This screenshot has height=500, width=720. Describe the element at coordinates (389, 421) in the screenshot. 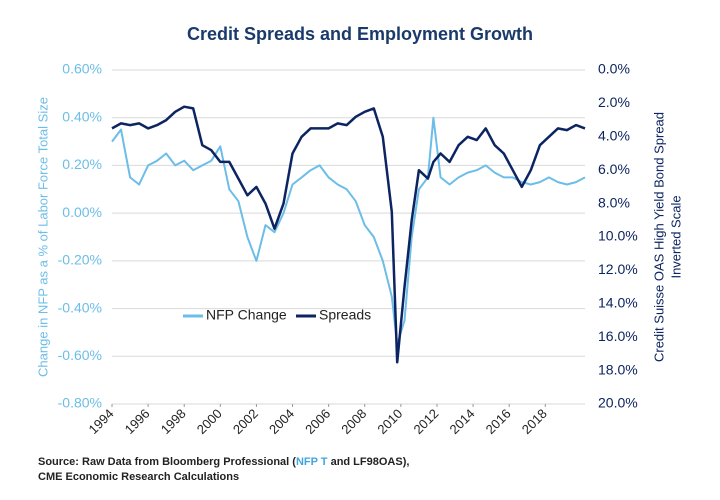

I see `x-tick-label: 2010` at that location.